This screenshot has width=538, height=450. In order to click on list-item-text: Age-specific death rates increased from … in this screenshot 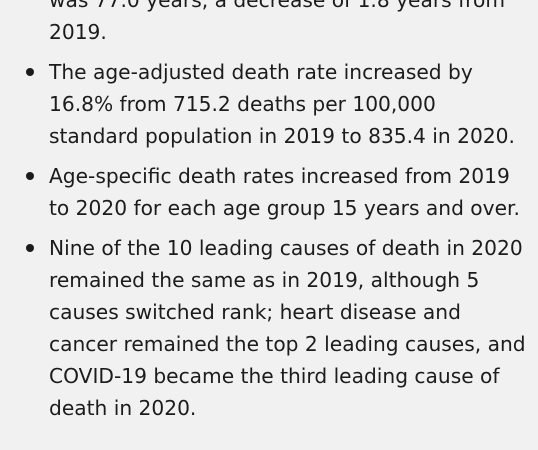, I will do `click(284, 192)`.